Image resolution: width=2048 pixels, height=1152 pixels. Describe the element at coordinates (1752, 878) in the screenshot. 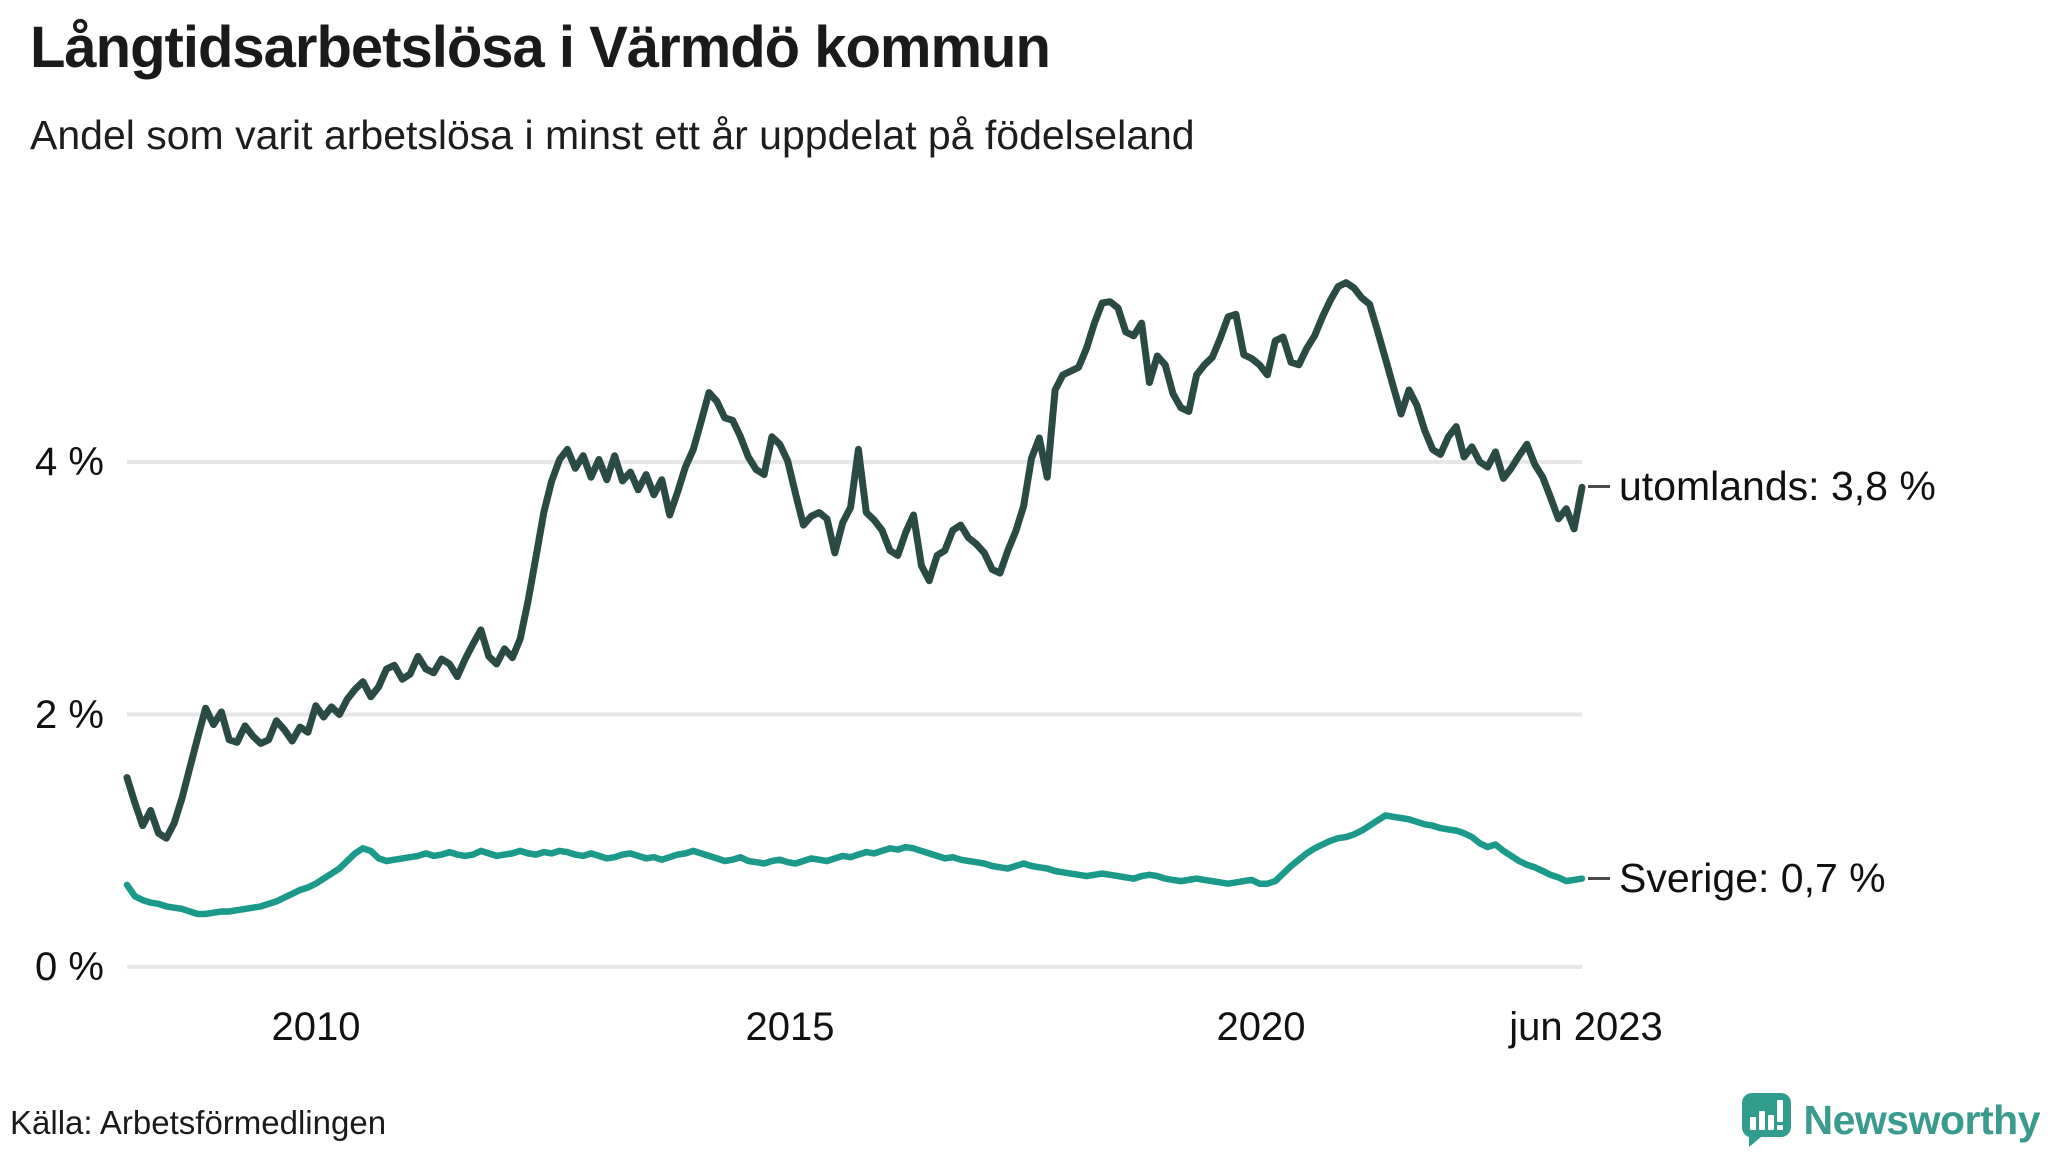

I see `series-label-sverige-text: Sverige: 0,7 %` at that location.